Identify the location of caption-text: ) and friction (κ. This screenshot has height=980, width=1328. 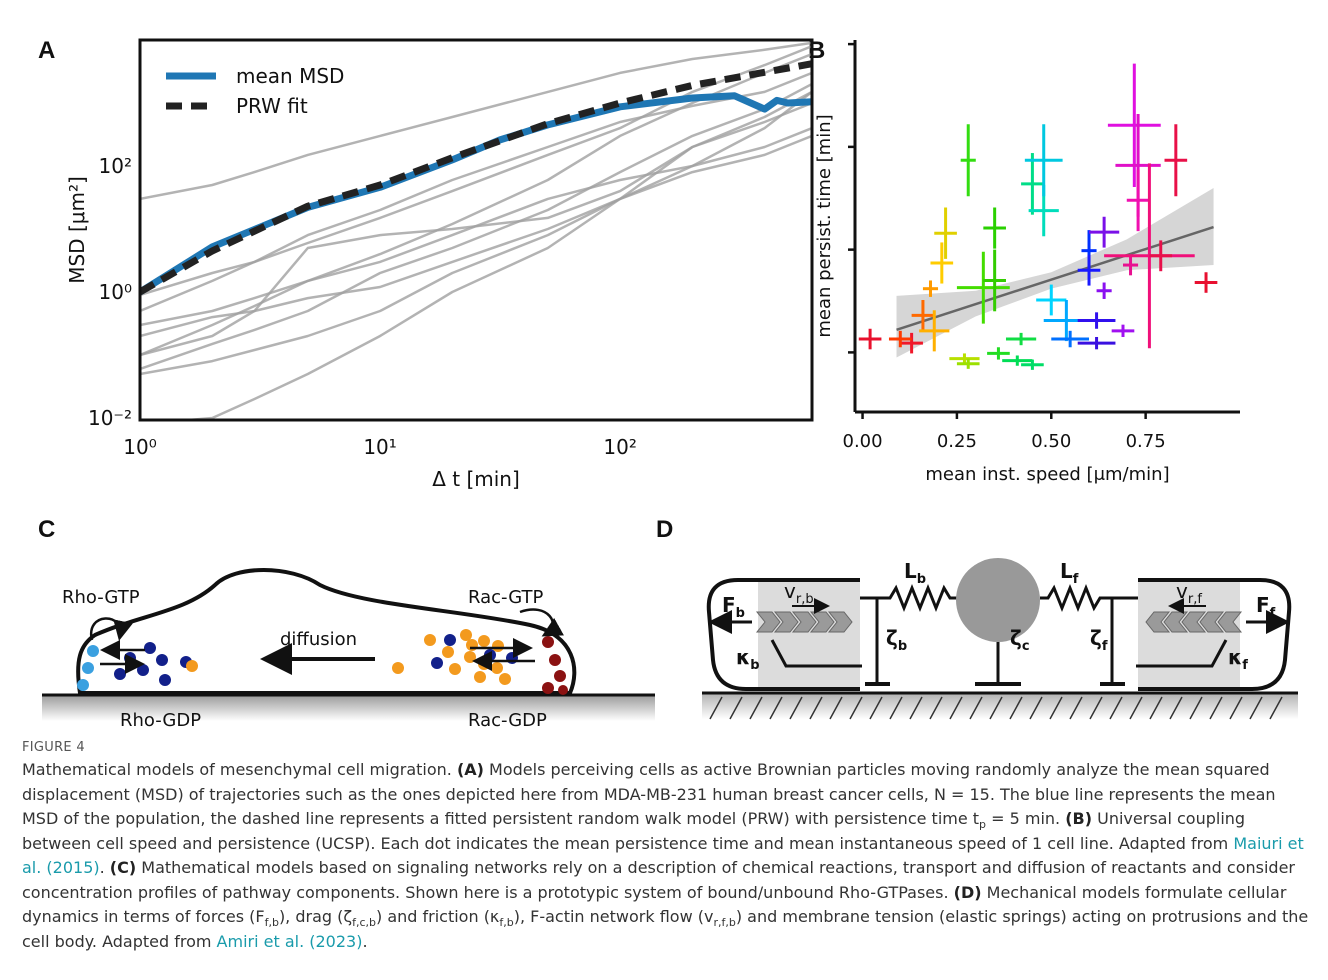
(437, 916).